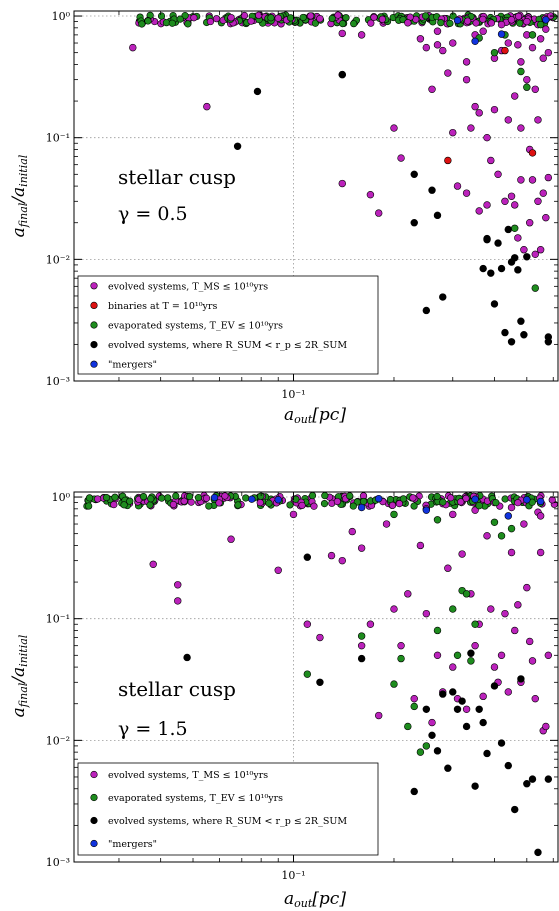 The width and height of the screenshot is (559, 911). What do you see at coordinates (293, 875) in the screenshot?
I see `x-tick-label: 10⁻¹` at bounding box center [293, 875].